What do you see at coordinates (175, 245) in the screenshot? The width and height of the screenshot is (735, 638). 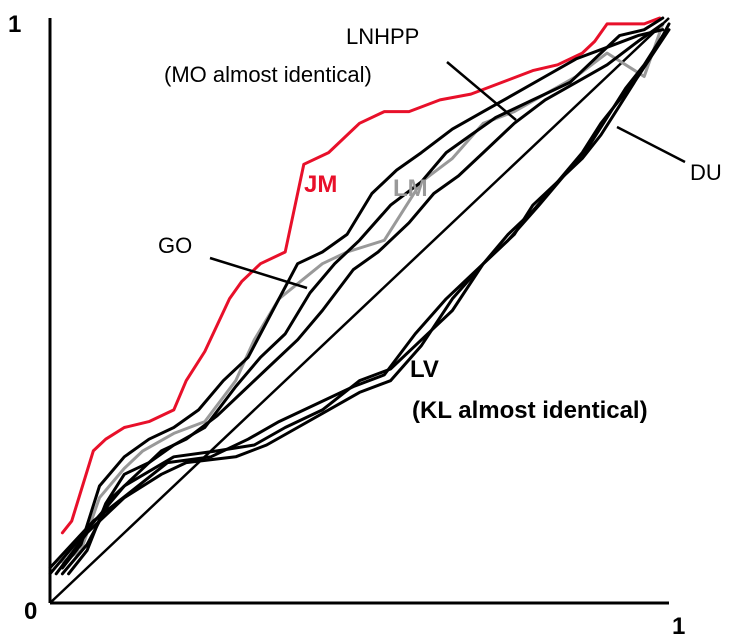 I see `annotation-go: GO` at bounding box center [175, 245].